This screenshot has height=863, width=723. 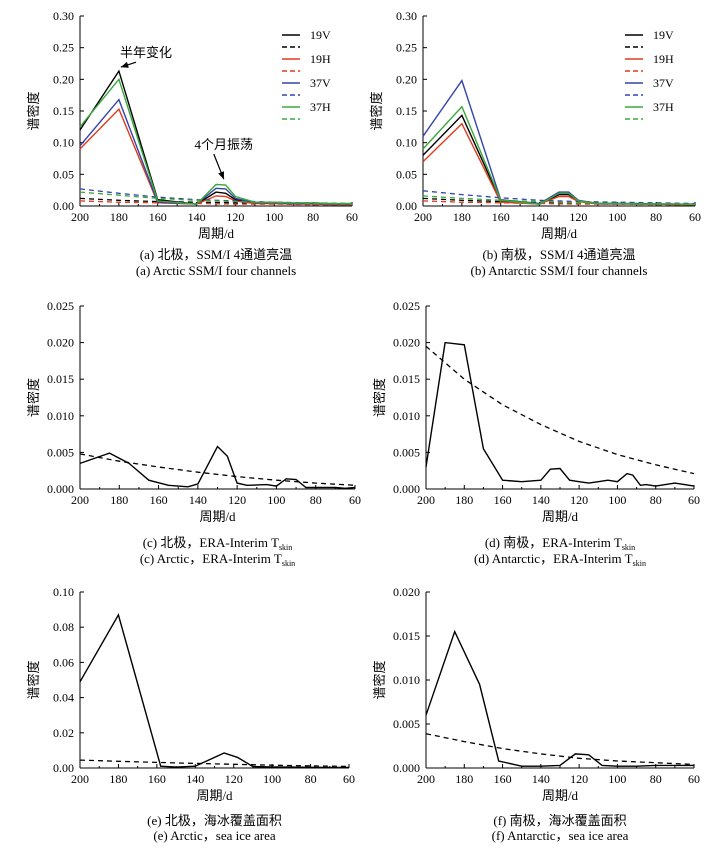 What do you see at coordinates (406, 79) in the screenshot?
I see `y-tick-label: 0.20` at bounding box center [406, 79].